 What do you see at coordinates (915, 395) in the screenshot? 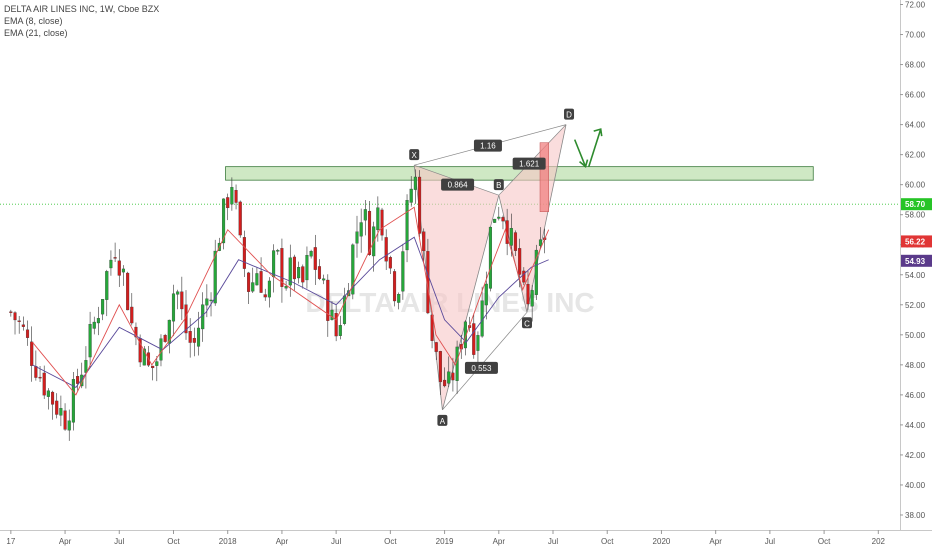
I see `price-tick-label: 46.00` at bounding box center [915, 395].